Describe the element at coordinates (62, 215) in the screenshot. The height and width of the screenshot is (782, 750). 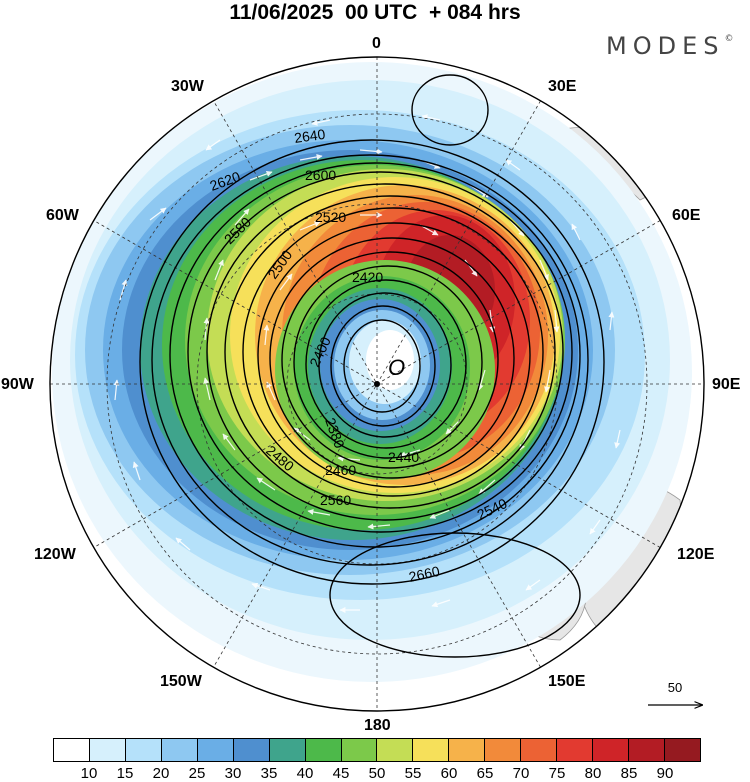
I see `lon-label-60w: 60W` at that location.